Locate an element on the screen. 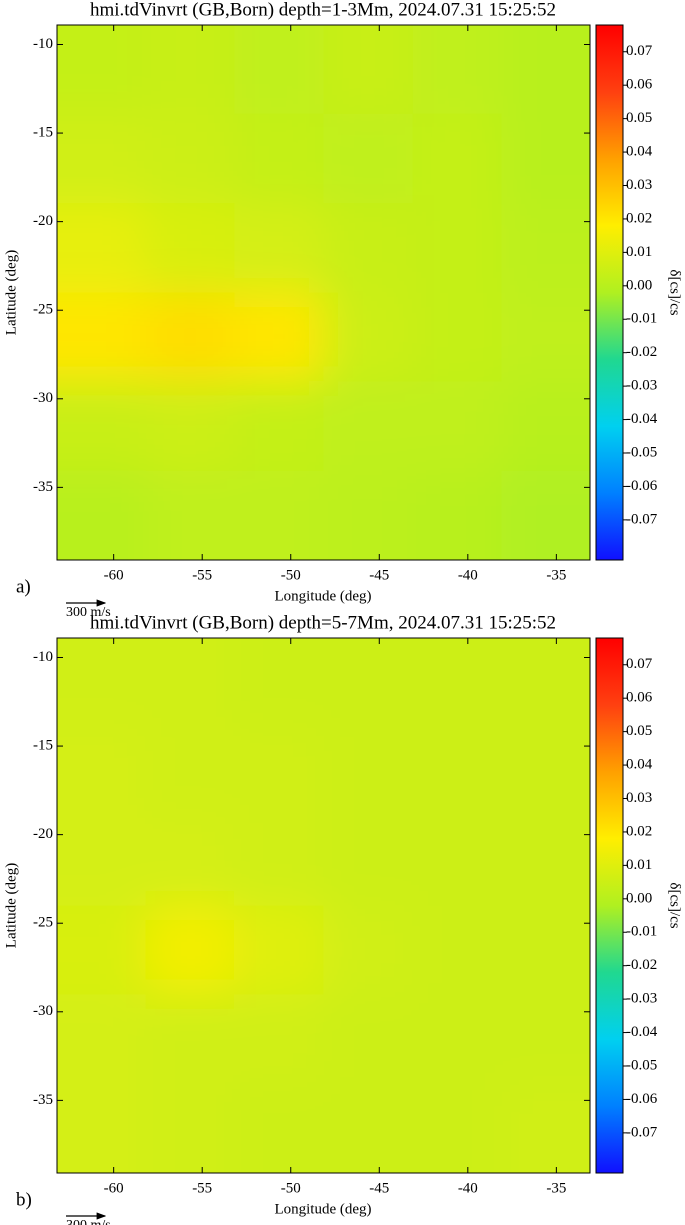  colorbar-tick-label: 0.05 is located at coordinates (639, 118).